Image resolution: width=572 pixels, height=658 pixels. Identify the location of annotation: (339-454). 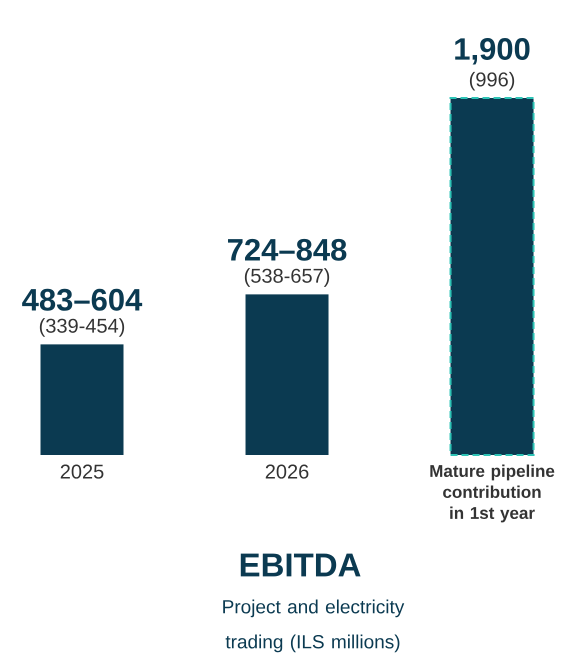
(82, 327).